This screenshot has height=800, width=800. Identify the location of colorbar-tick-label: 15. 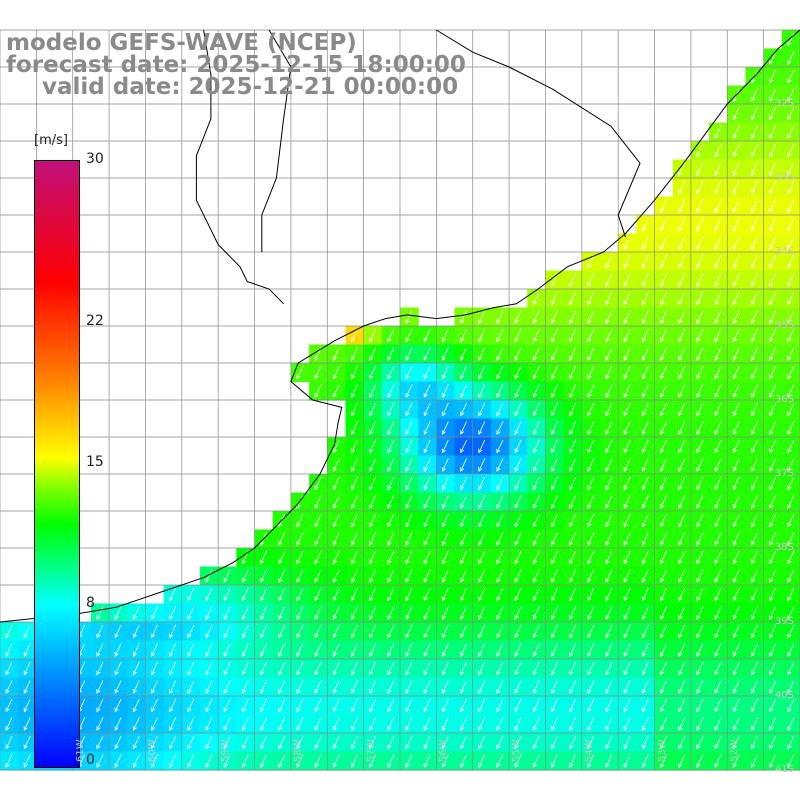
(95, 462).